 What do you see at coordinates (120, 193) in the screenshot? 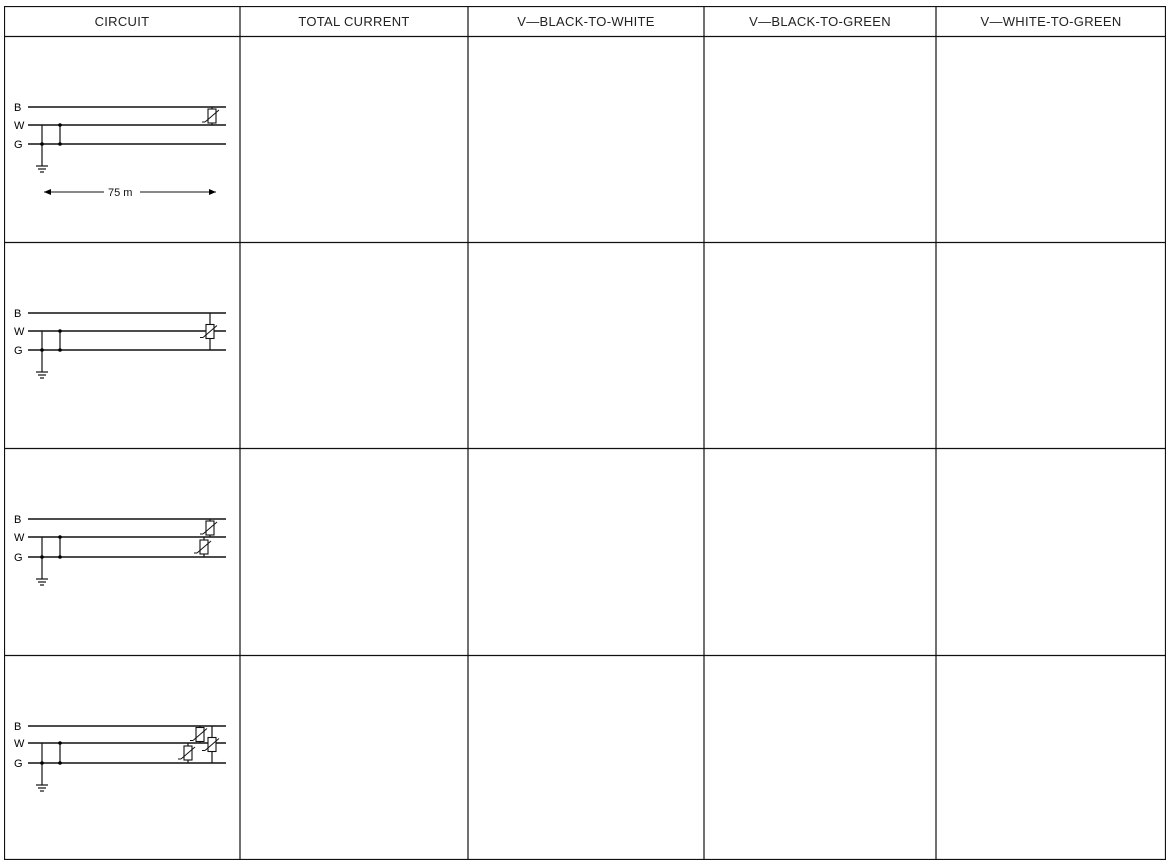
I see `length-label: 75 m` at bounding box center [120, 193].